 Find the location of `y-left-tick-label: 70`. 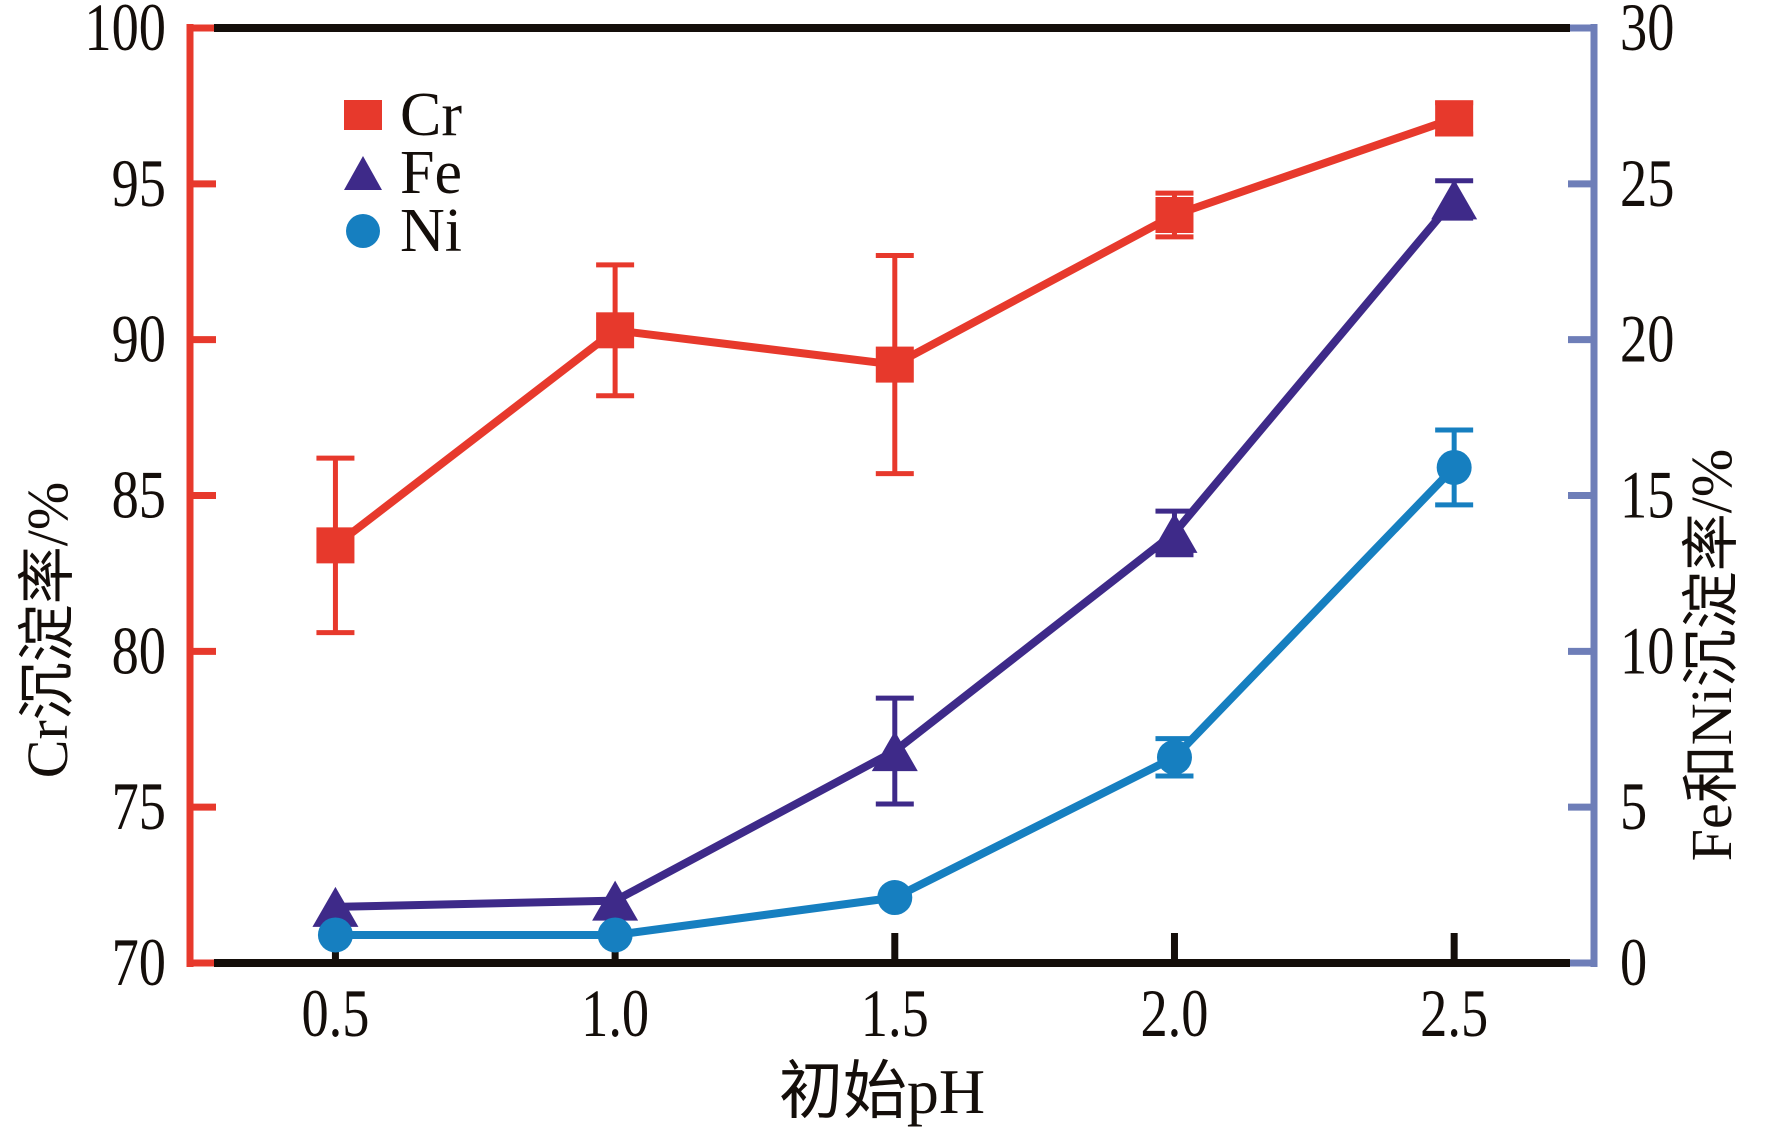

y-left-tick-label: 70 is located at coordinates (139, 962).